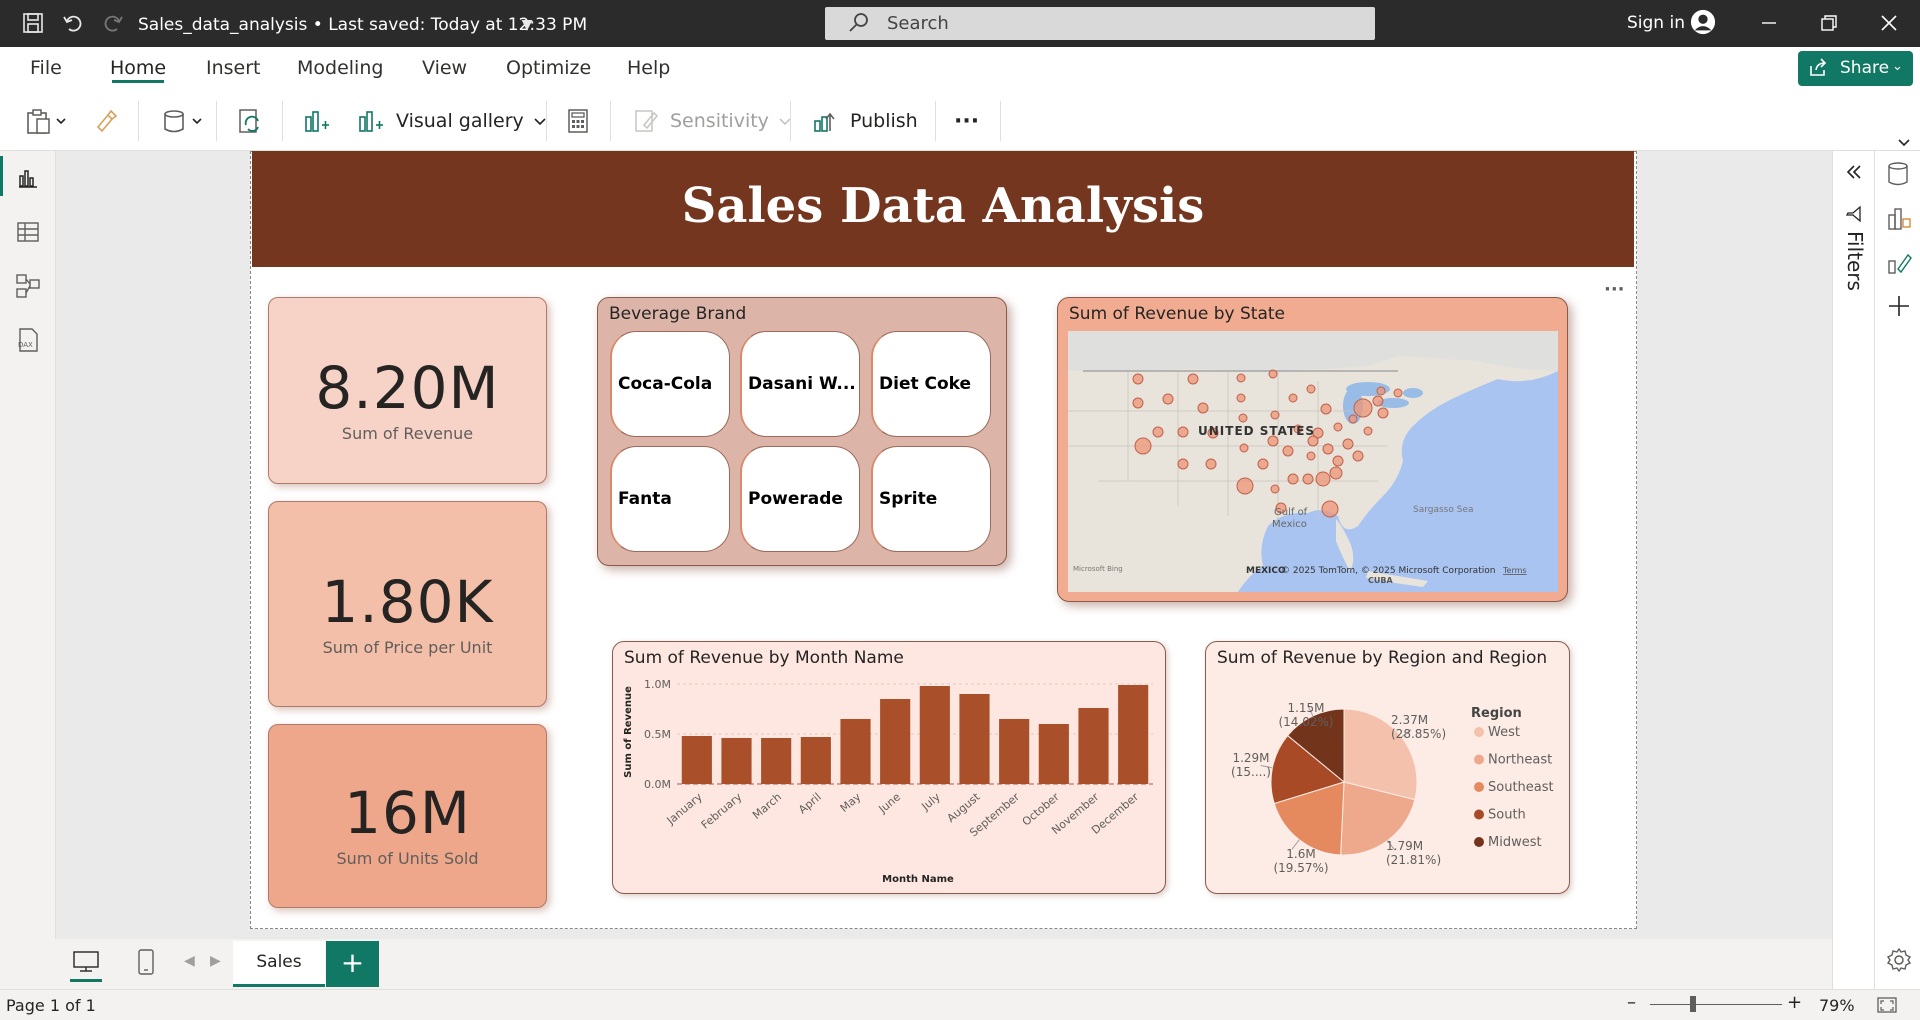 Image resolution: width=1920 pixels, height=1020 pixels. What do you see at coordinates (28, 232) in the screenshot?
I see `table-view-icon` at bounding box center [28, 232].